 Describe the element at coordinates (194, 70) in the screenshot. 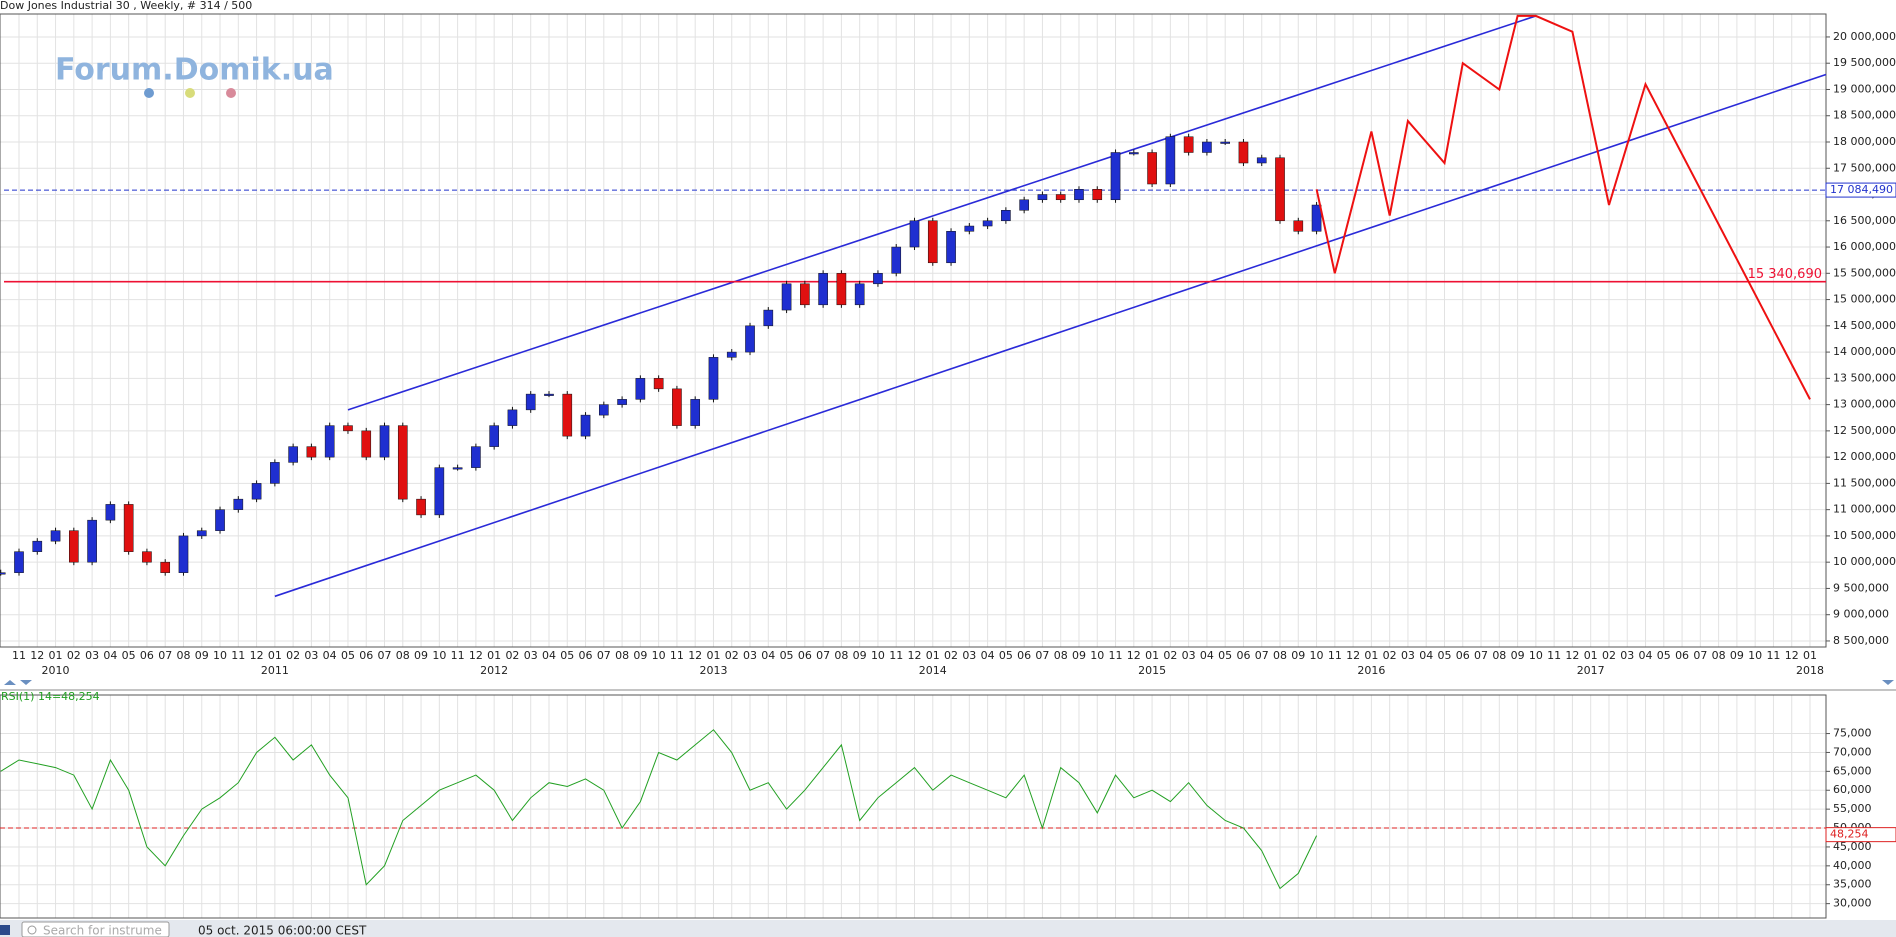

I see `logo: Forum.Domik.ua` at that location.